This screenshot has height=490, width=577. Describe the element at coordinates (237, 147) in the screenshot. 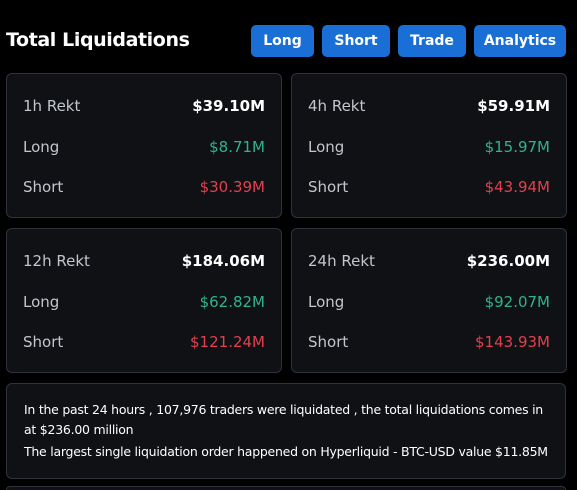

I see `long-value: $8.71M` at that location.